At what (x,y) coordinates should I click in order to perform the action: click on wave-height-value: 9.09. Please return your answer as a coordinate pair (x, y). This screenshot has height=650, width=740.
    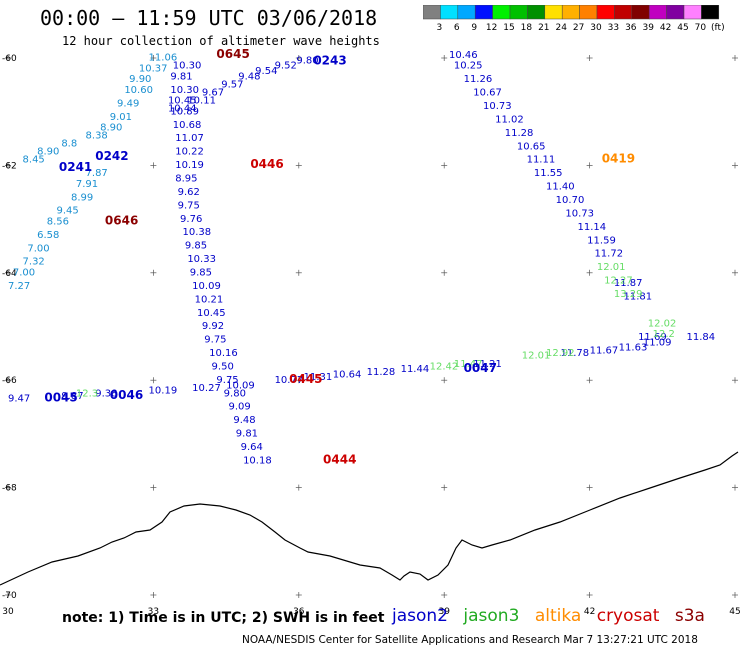
    Looking at the image, I should click on (240, 407).